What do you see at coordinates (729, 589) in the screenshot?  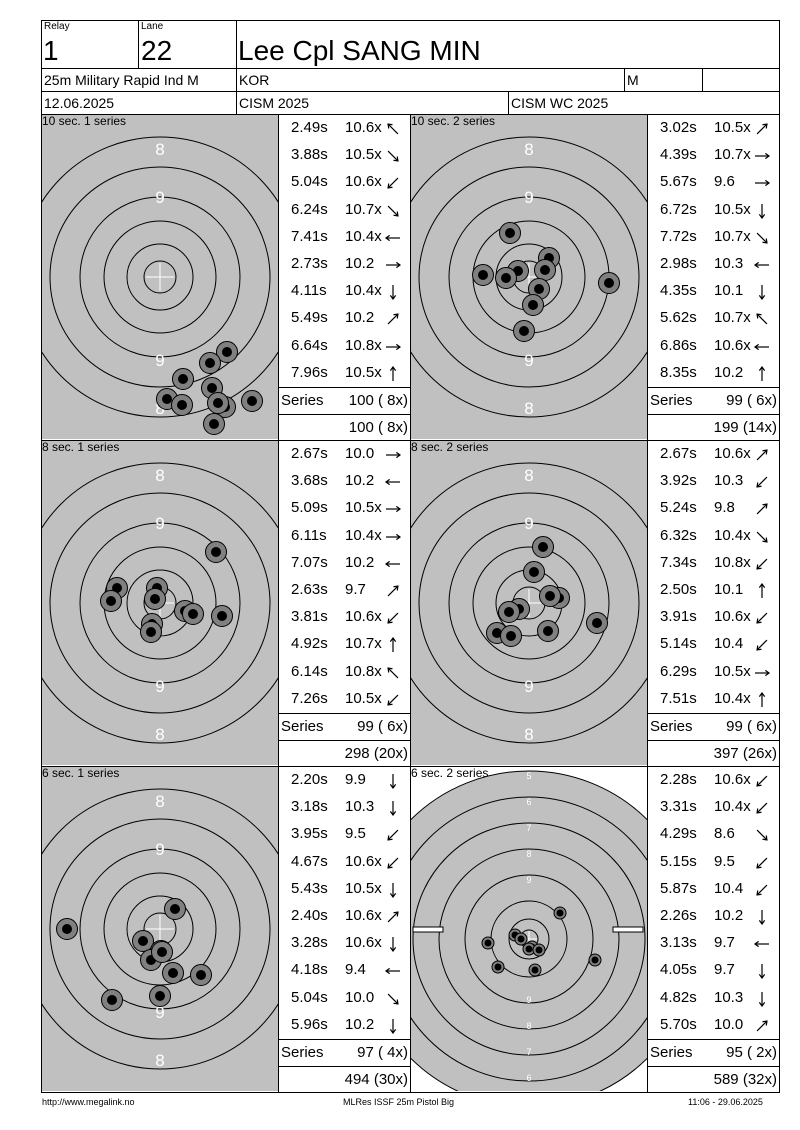 I see `shot-value: 10.1` at bounding box center [729, 589].